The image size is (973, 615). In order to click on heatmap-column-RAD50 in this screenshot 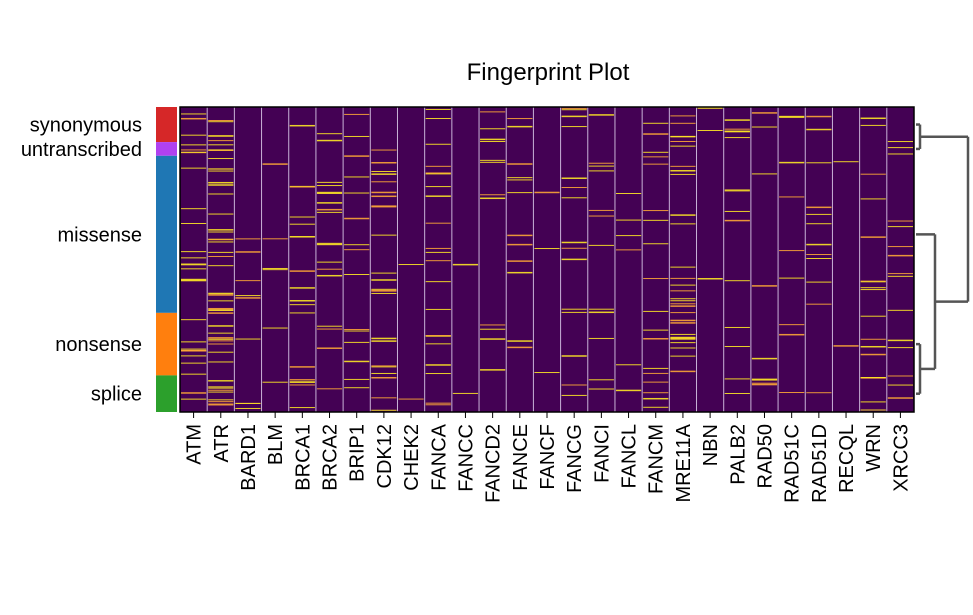, I will do `click(764, 249)`.